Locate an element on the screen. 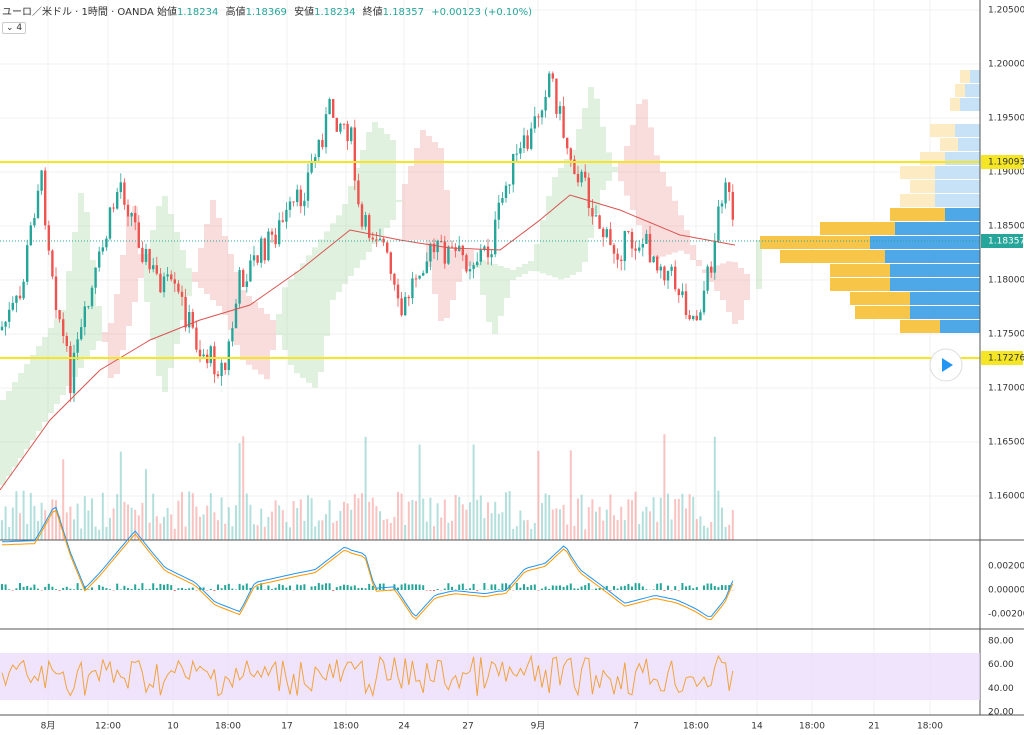 The height and width of the screenshot is (735, 1024). price-tick-label: 1.20000 is located at coordinates (1006, 65).